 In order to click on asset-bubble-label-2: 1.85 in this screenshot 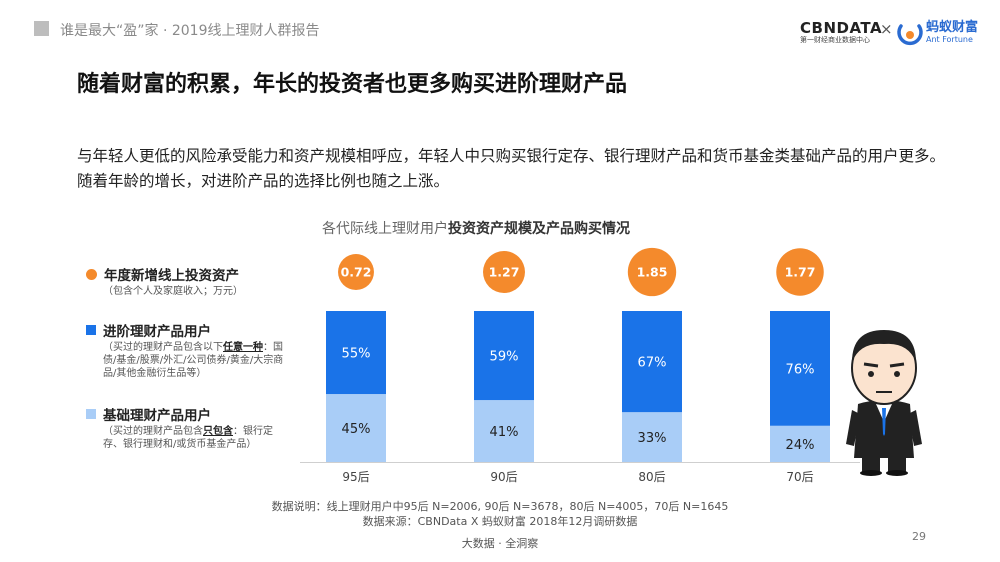, I will do `click(652, 272)`.